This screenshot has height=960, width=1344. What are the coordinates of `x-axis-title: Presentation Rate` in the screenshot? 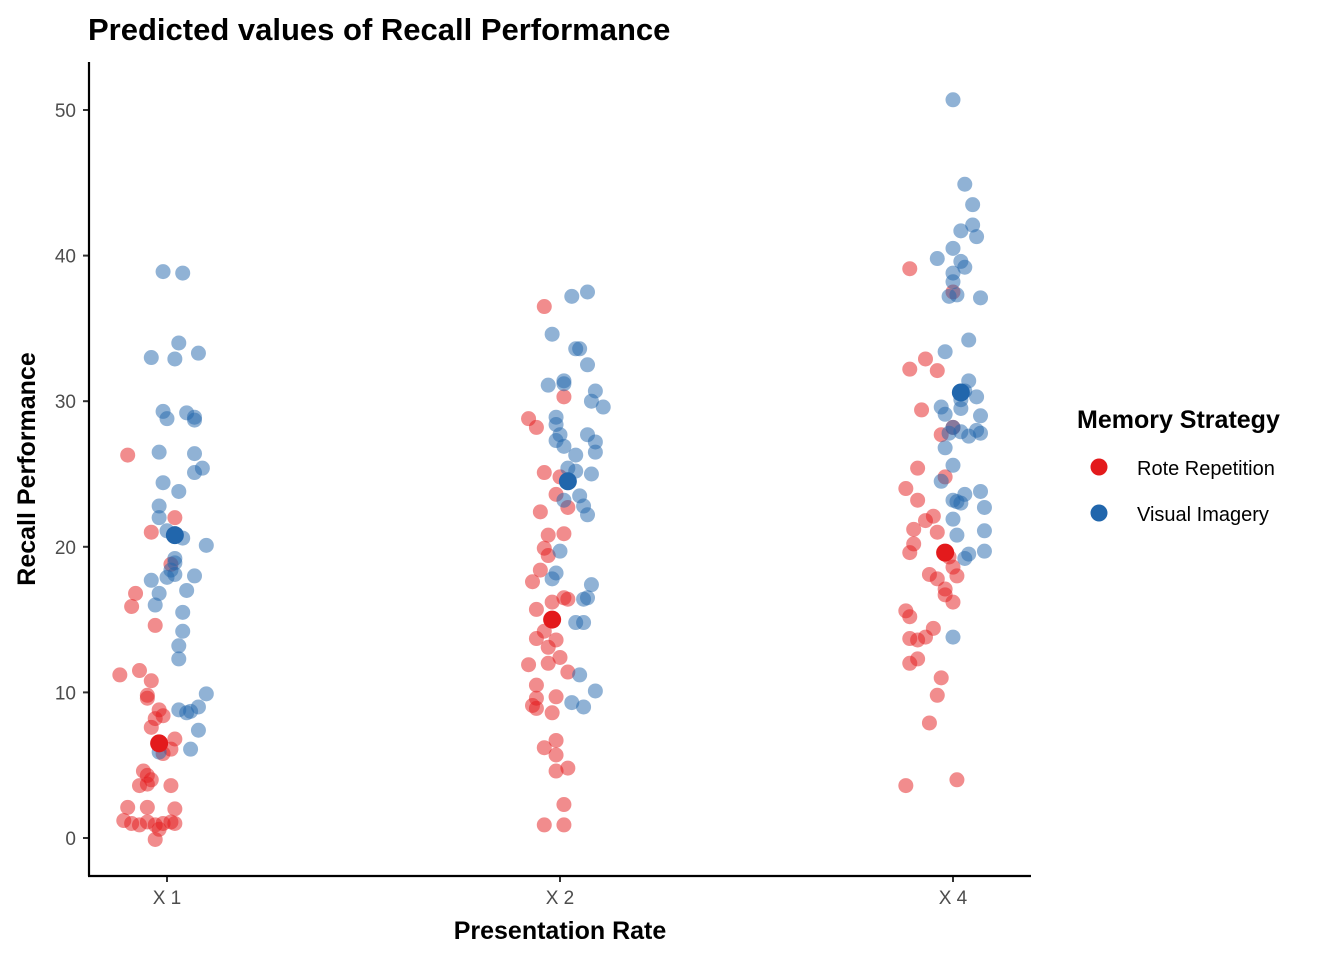 It's located at (560, 931).